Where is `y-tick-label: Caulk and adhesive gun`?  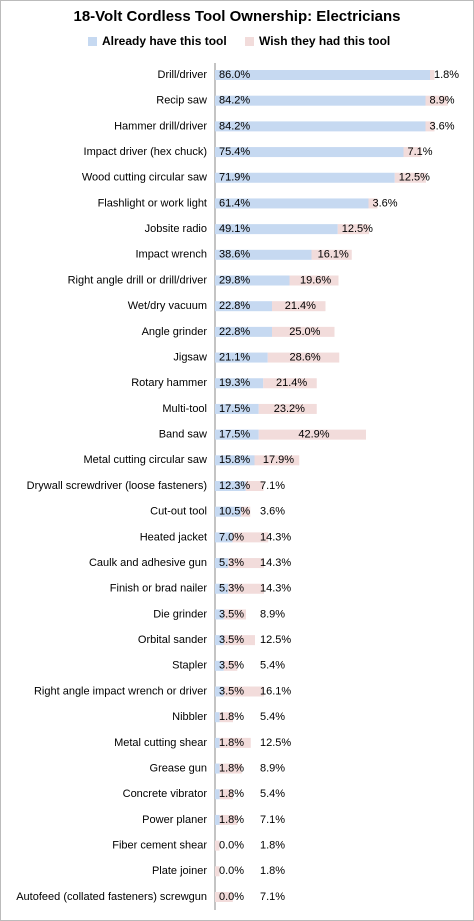
y-tick-label: Caulk and adhesive gun is located at coordinates (148, 563).